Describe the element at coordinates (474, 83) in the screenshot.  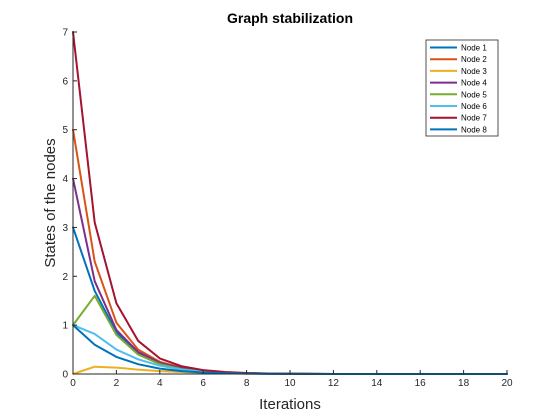
I see `legend-label: Node 4` at that location.